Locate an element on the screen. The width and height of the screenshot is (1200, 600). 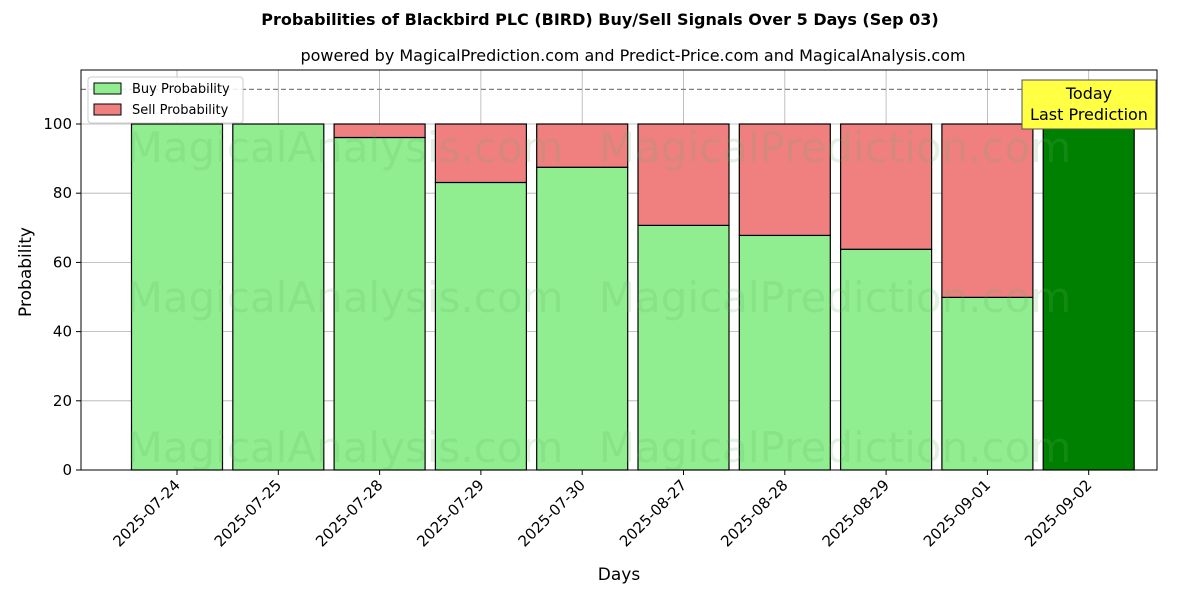
x-tick-label: 2025-08-28 is located at coordinates (754, 513).